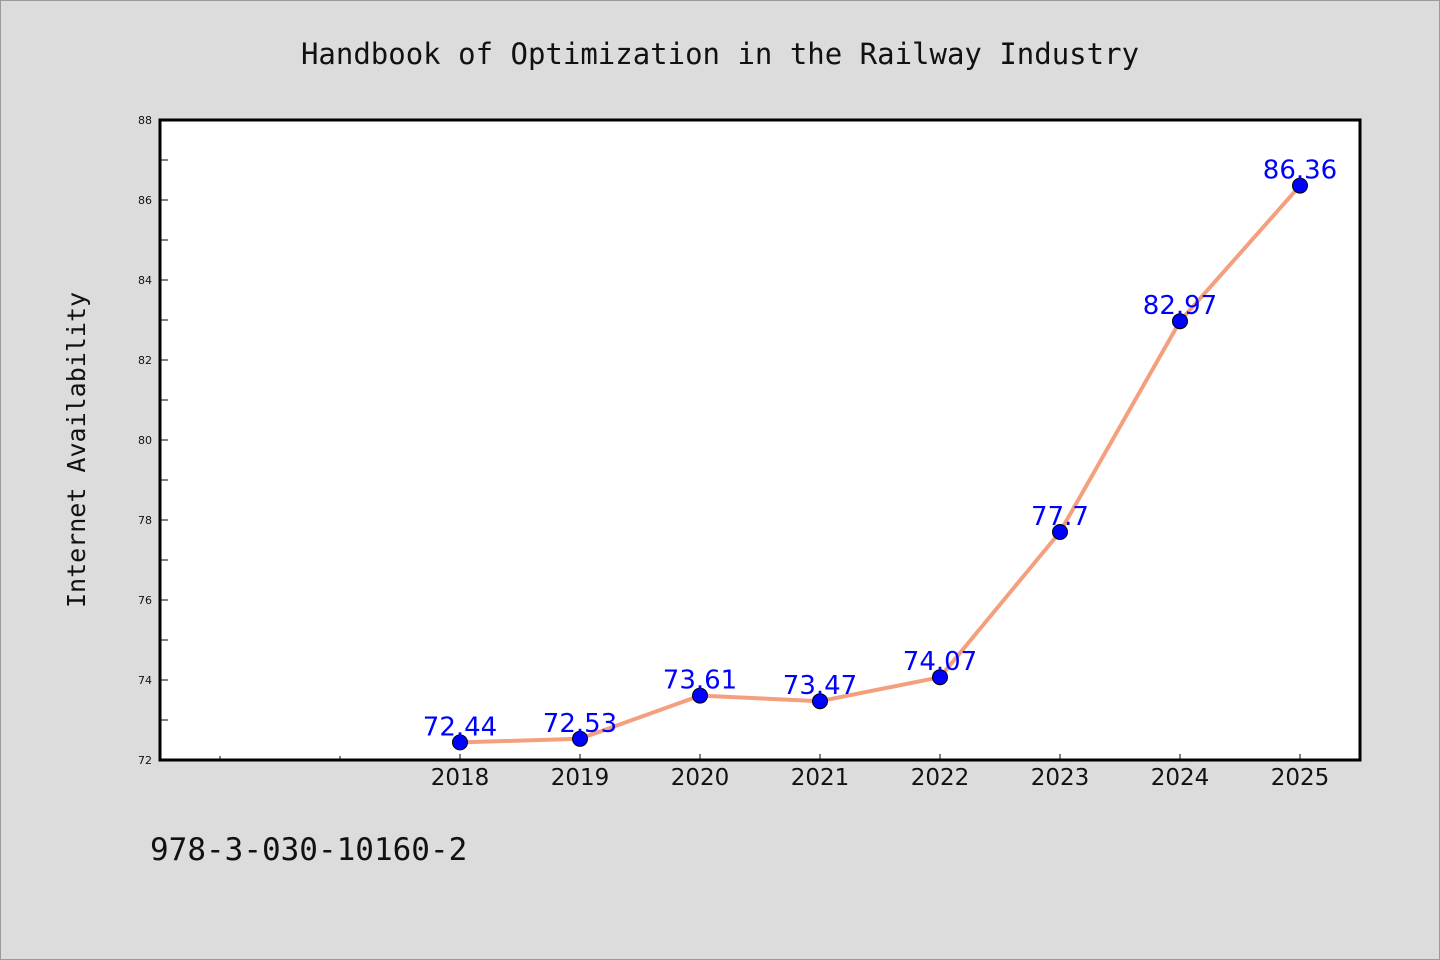 The width and height of the screenshot is (1440, 960). Describe the element at coordinates (145, 280) in the screenshot. I see `y-tick-label: 84` at that location.